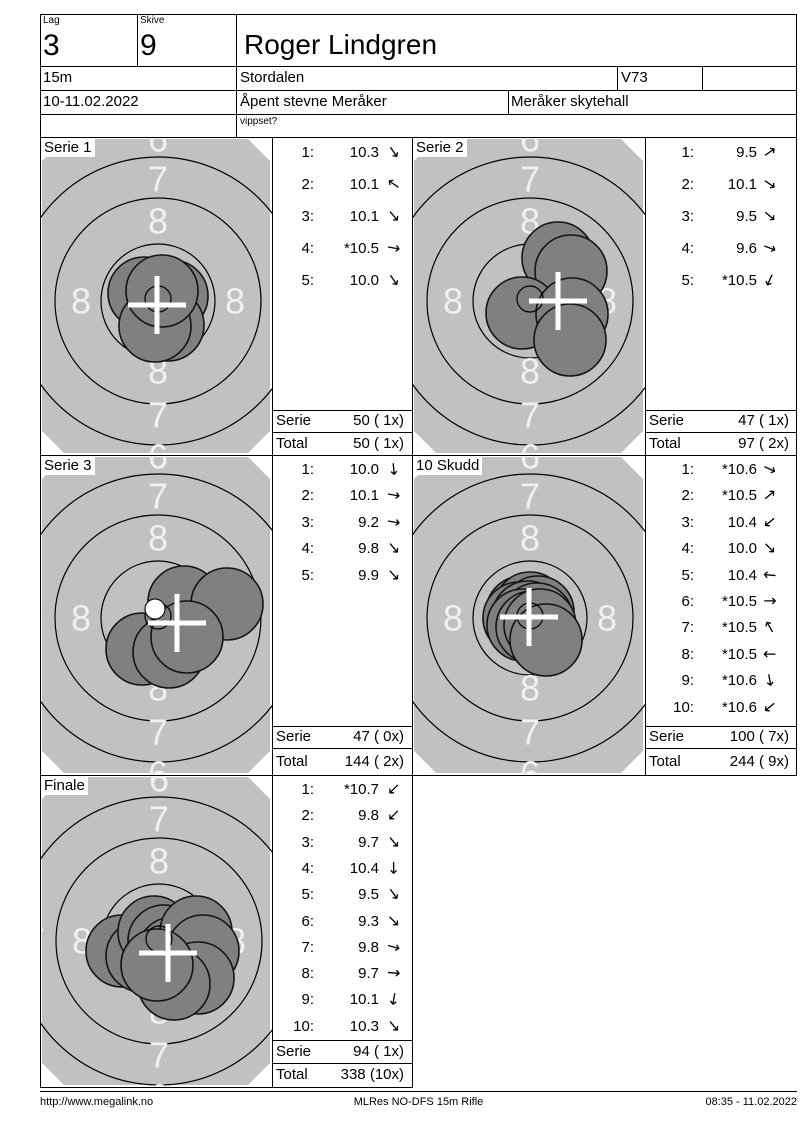 The width and height of the screenshot is (800, 1130). Describe the element at coordinates (152, 20) in the screenshot. I see `skive-label: Skive` at that location.